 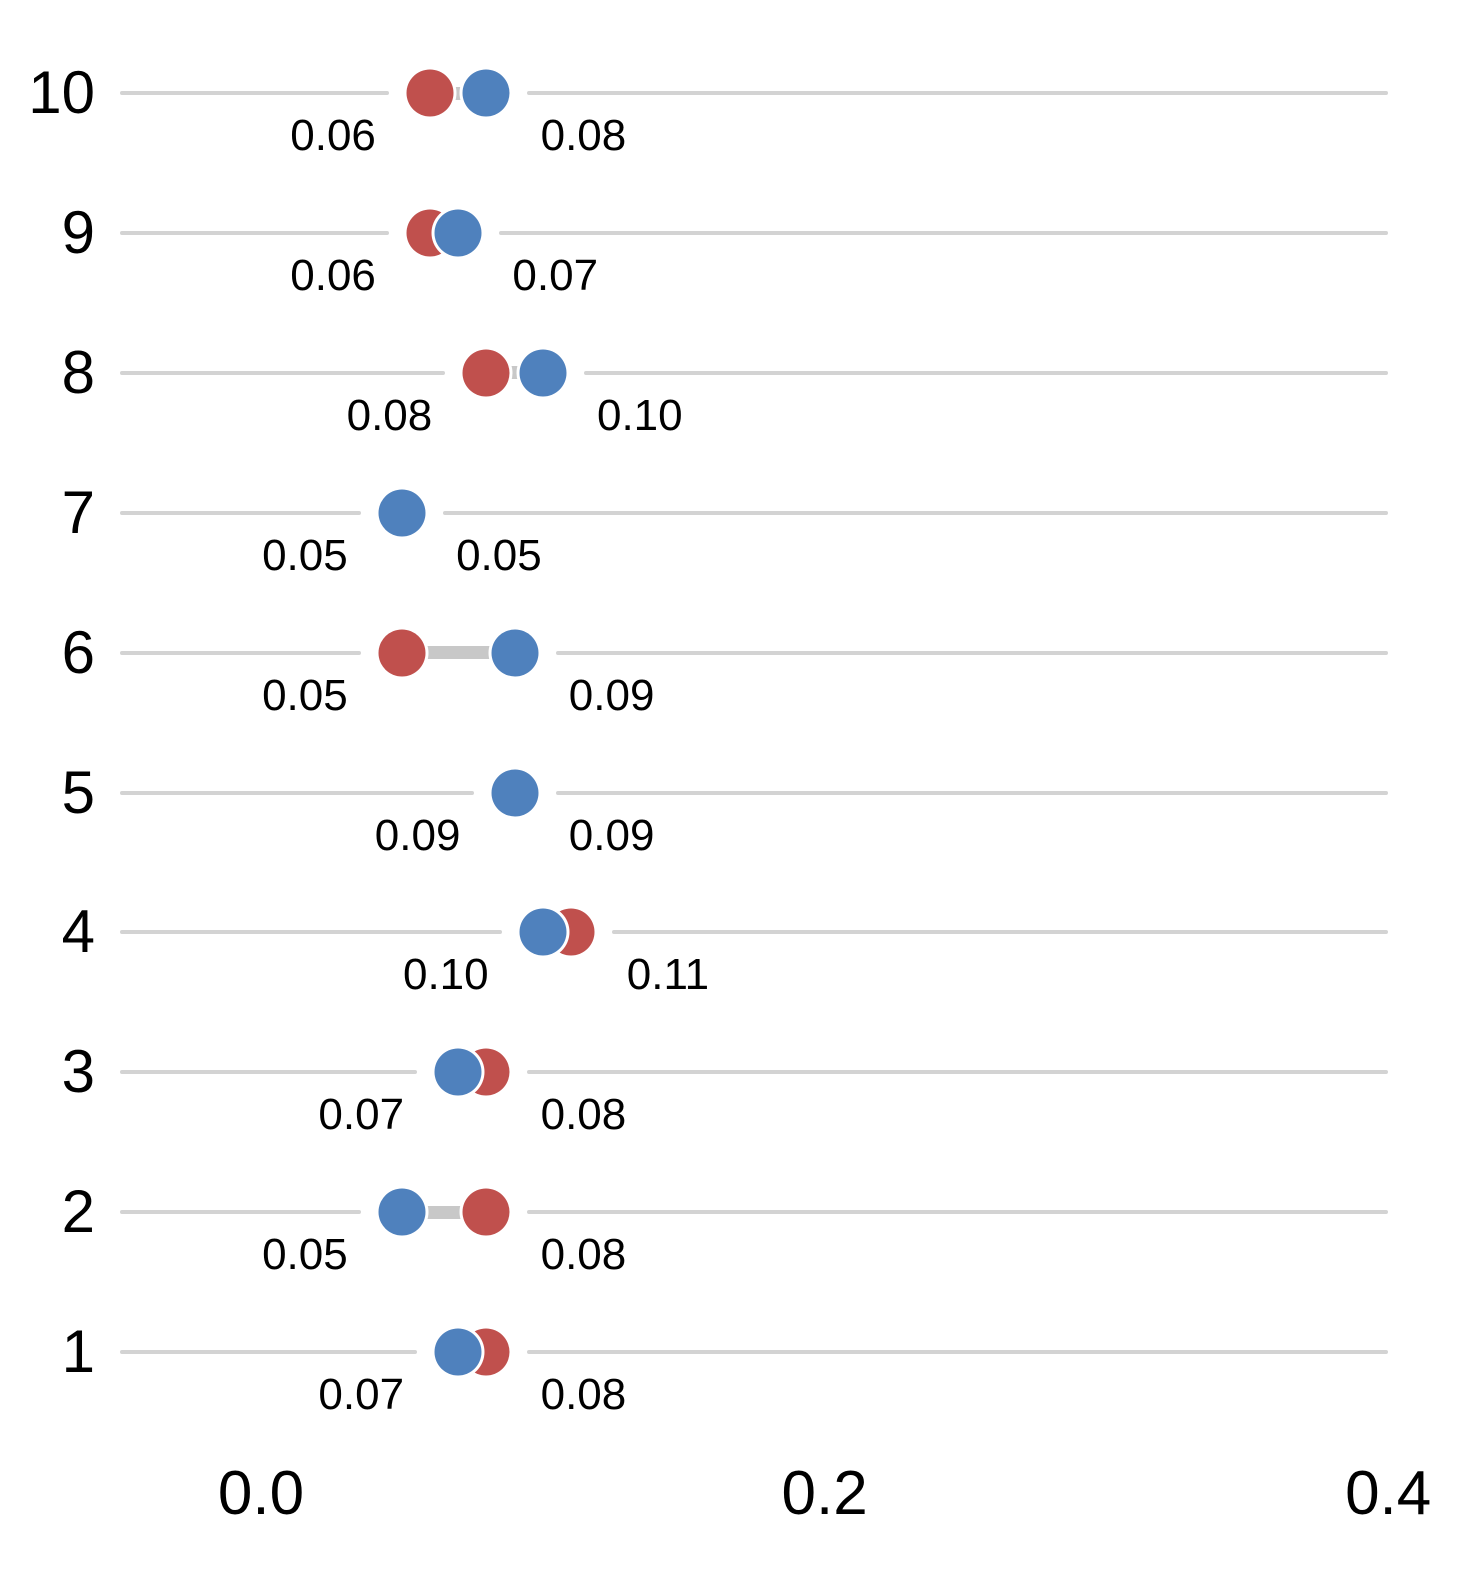 I want to click on x-axis-tick-label: 0.2, so click(x=824, y=1493).